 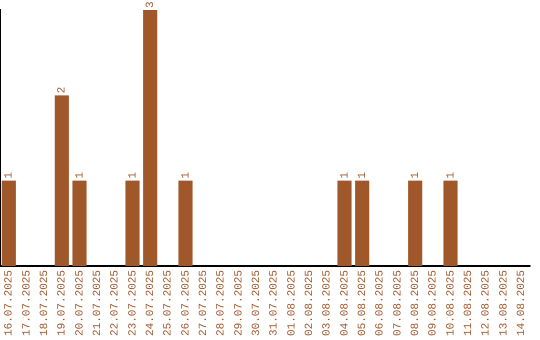 What do you see at coordinates (451, 303) in the screenshot?
I see `x-tick-label: 10.08.2025` at bounding box center [451, 303].